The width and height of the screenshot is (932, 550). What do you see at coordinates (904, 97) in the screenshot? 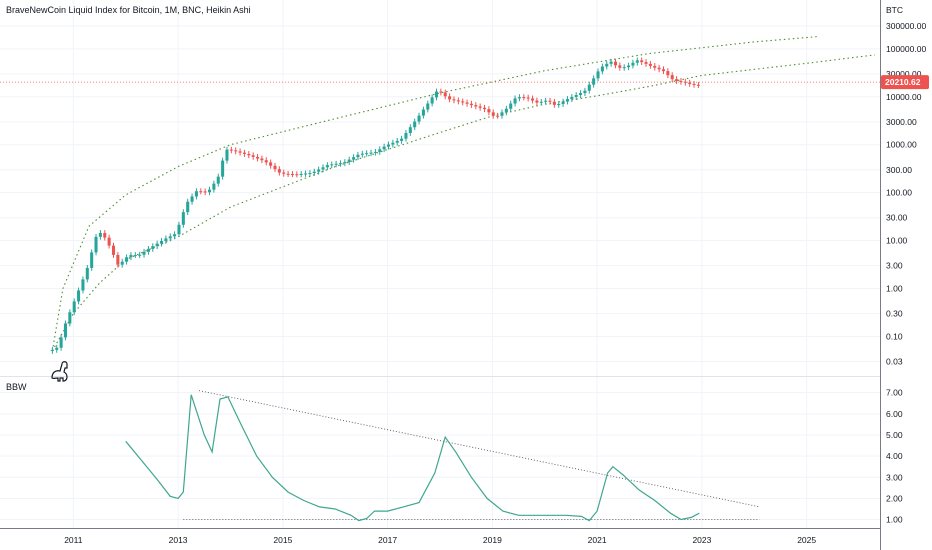
I see `price-tick-label: 10000.00` at bounding box center [904, 97].